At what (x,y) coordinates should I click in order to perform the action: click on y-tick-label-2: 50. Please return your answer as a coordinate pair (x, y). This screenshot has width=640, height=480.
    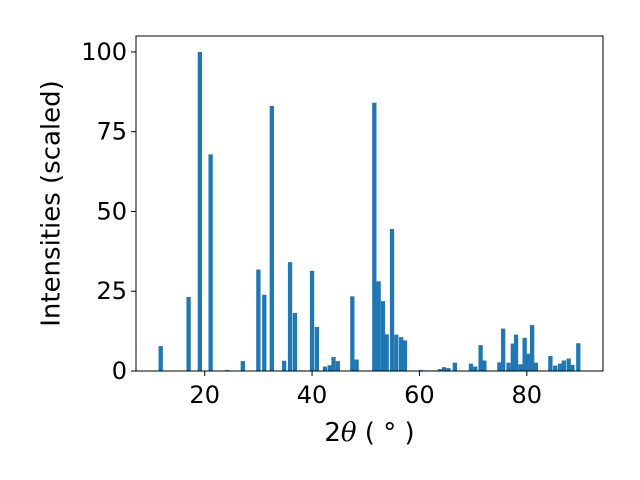
    Looking at the image, I should click on (111, 211).